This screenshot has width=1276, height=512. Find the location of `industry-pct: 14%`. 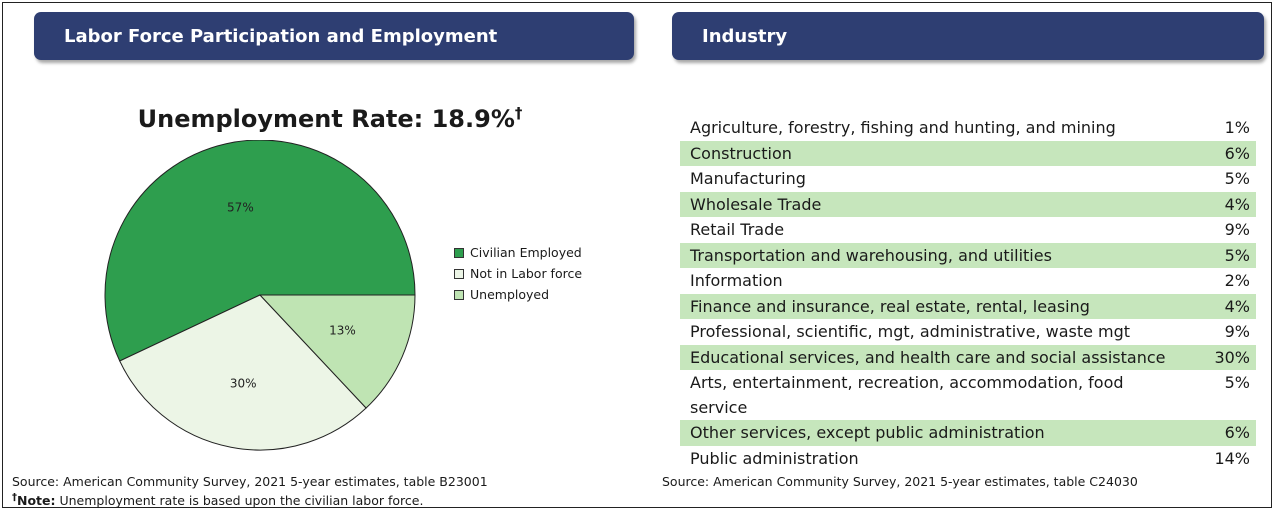

industry-pct: 14% is located at coordinates (1232, 458).